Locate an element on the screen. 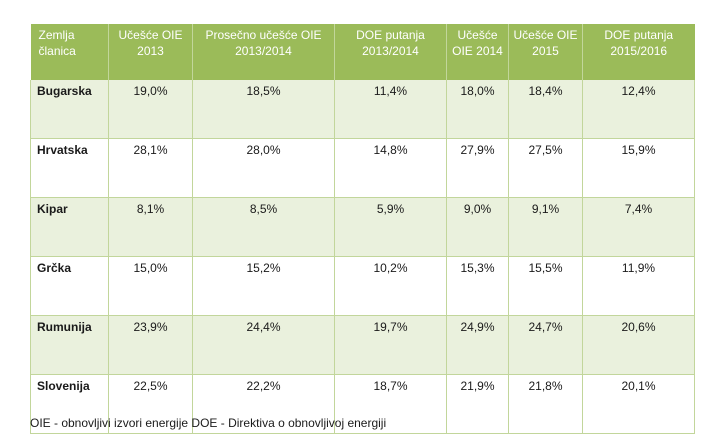 The width and height of the screenshot is (726, 445). value-cell: 9,0% is located at coordinates (477, 227).